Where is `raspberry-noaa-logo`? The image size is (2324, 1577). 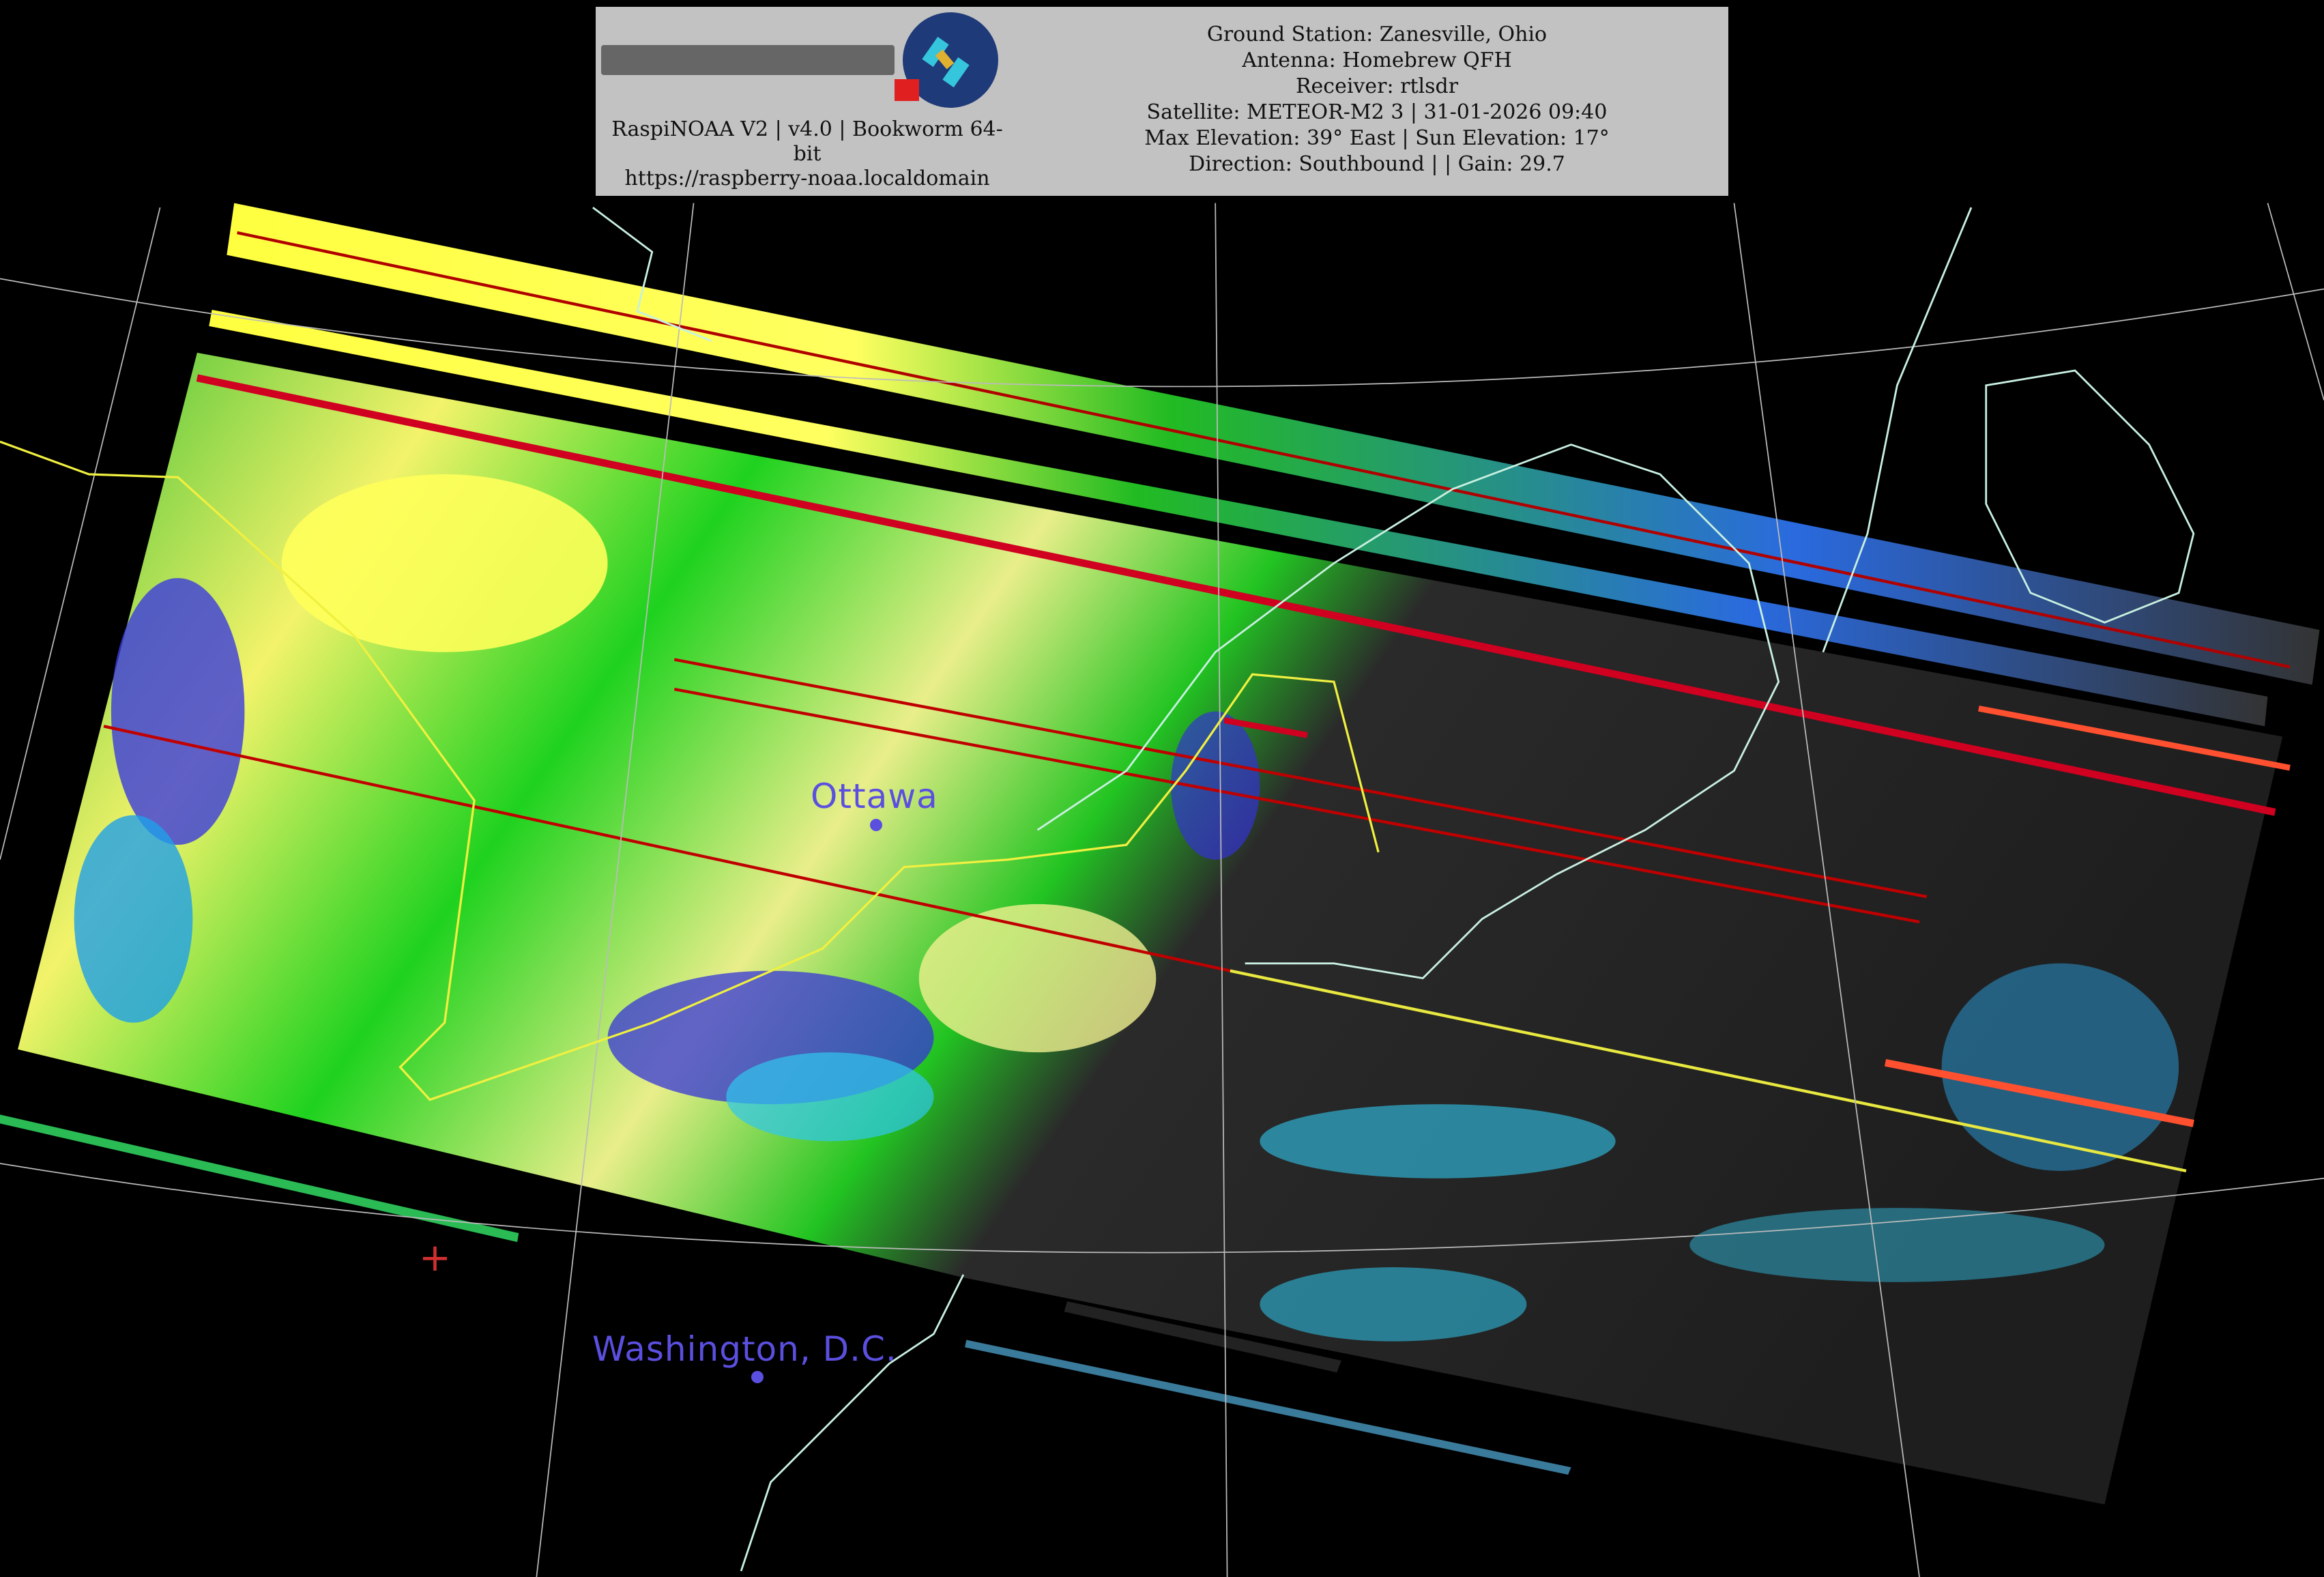 raspberry-noaa-logo is located at coordinates (802, 62).